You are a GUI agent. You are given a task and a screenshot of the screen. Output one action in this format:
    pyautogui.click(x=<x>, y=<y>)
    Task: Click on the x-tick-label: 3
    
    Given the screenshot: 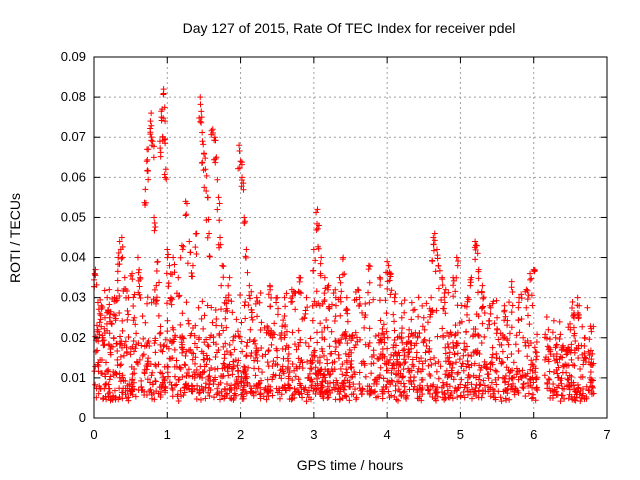 What is the action you would take?
    pyautogui.click(x=313, y=434)
    